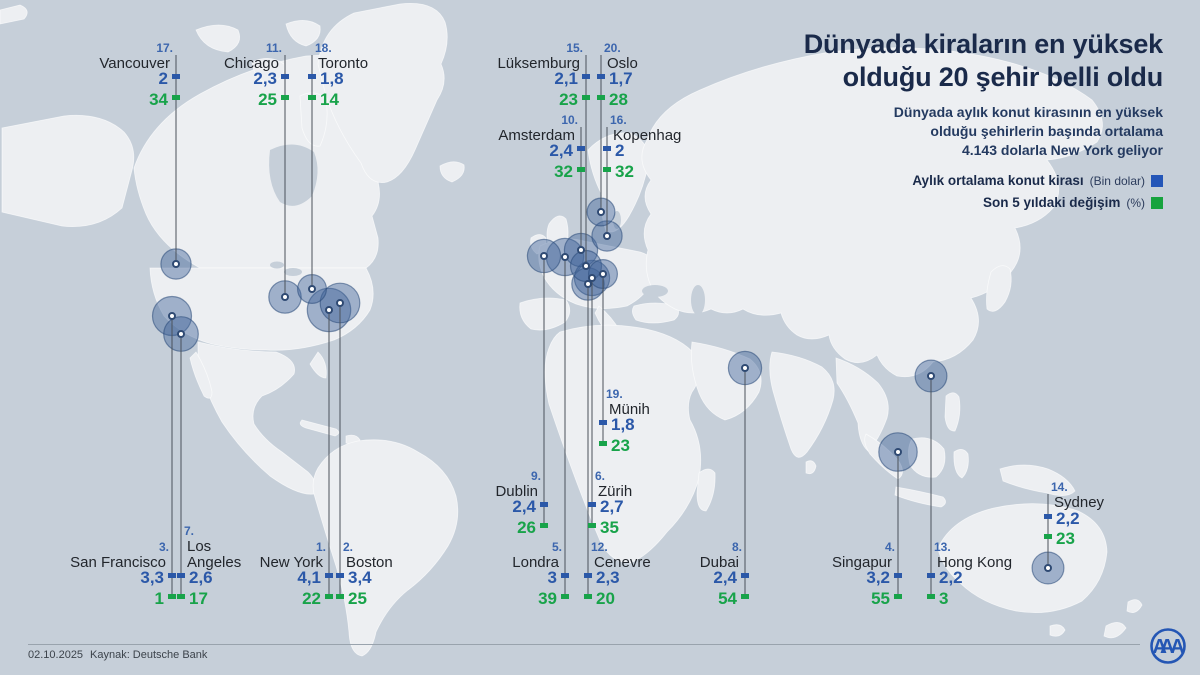 This screenshot has height=675, width=1200. What do you see at coordinates (309, 577) in the screenshot?
I see `city-rent-value: 4,1` at bounding box center [309, 577].